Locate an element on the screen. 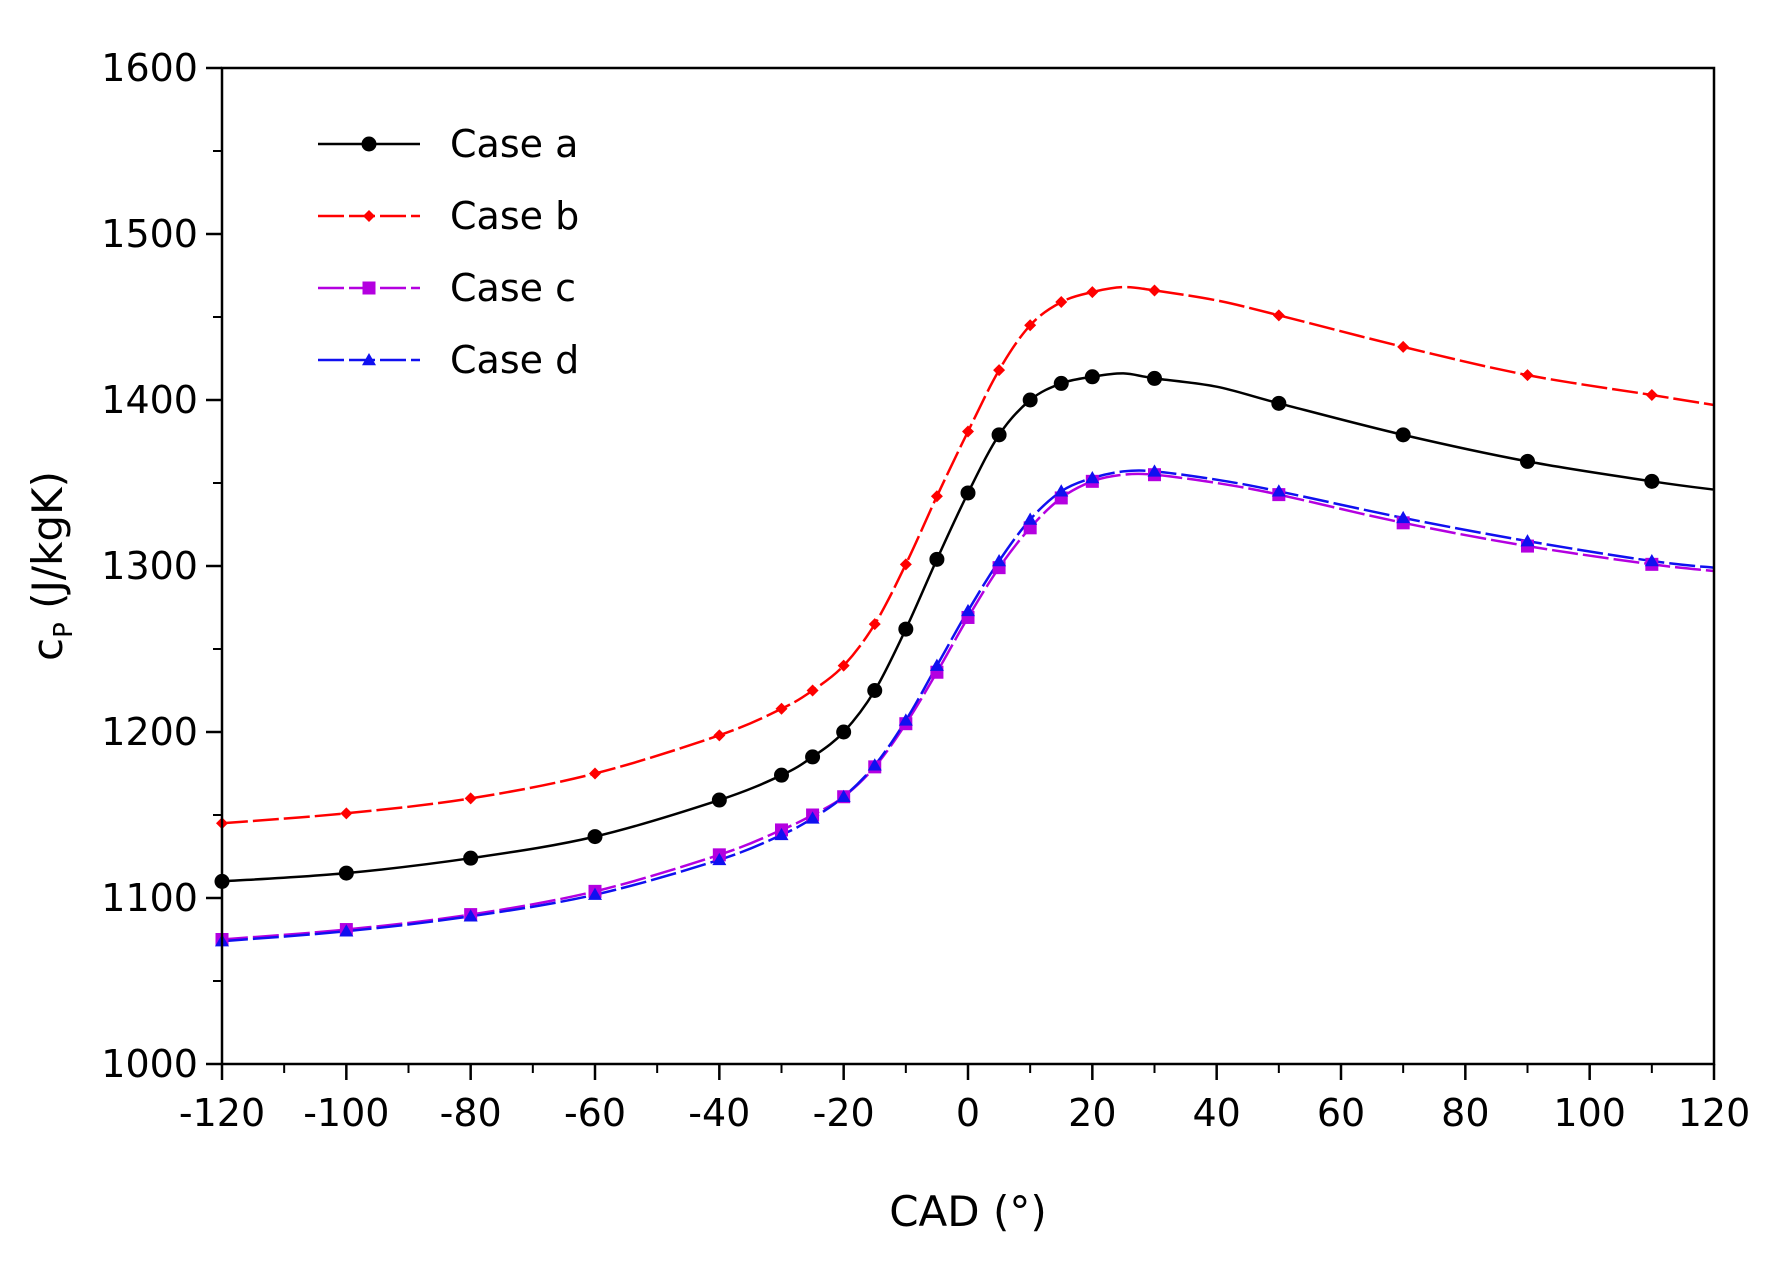 This screenshot has height=1266, width=1776. y-axis-title-subscript: P is located at coordinates (64, 630).